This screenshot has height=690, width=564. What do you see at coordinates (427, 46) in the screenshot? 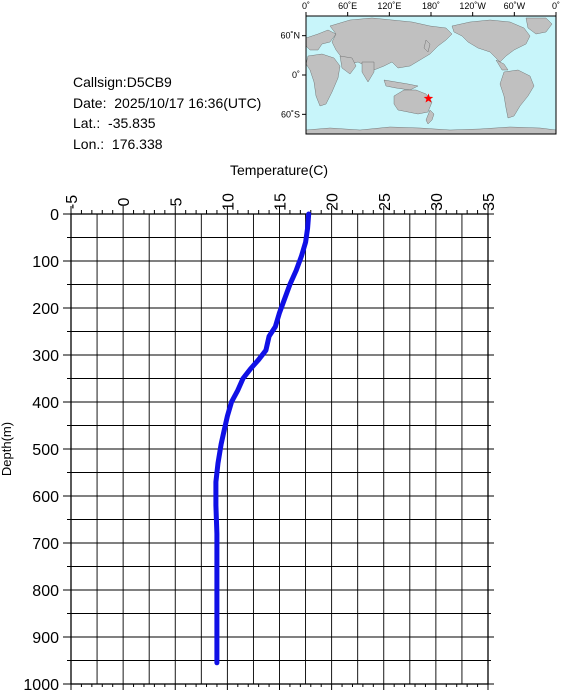
I see `land-japan` at bounding box center [427, 46].